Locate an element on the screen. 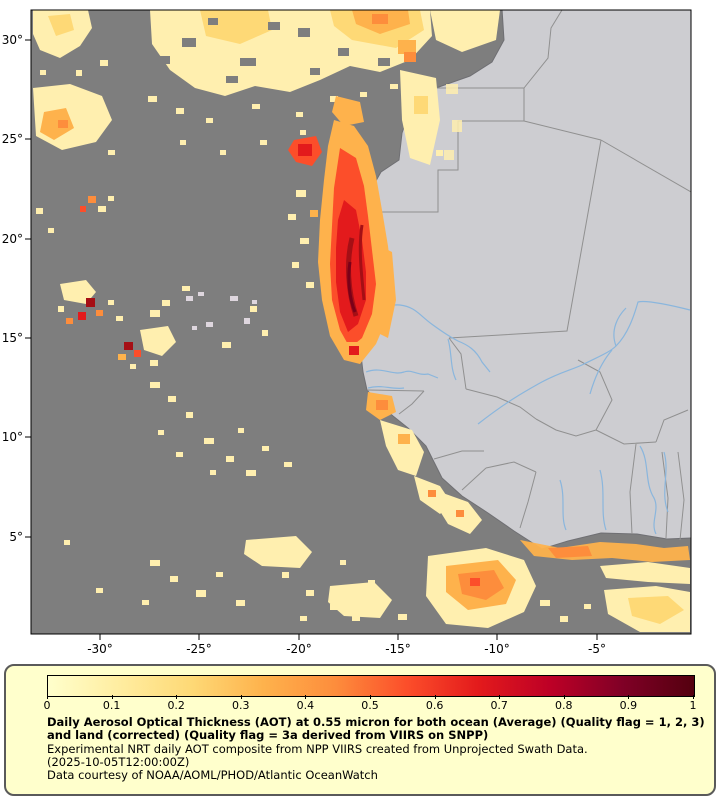 This screenshot has height=800, width=720. cape-verde-islands is located at coordinates (221, 311).